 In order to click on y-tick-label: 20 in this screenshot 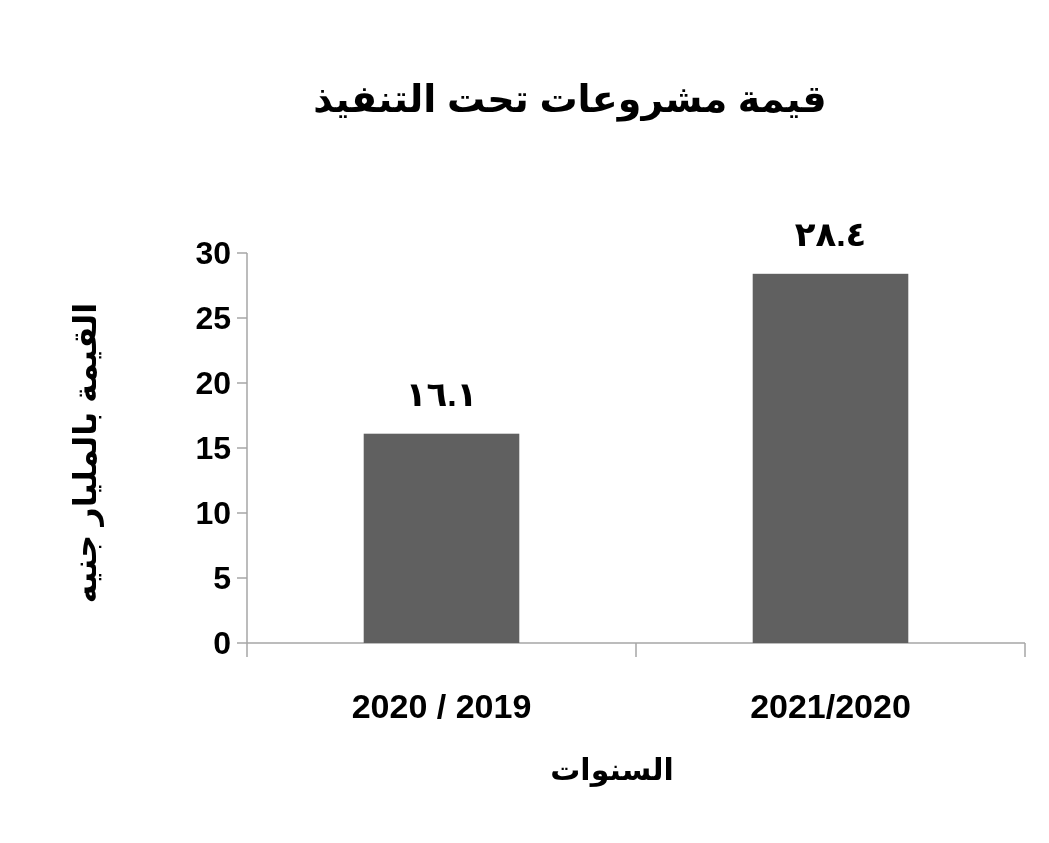, I will do `click(213, 383)`.